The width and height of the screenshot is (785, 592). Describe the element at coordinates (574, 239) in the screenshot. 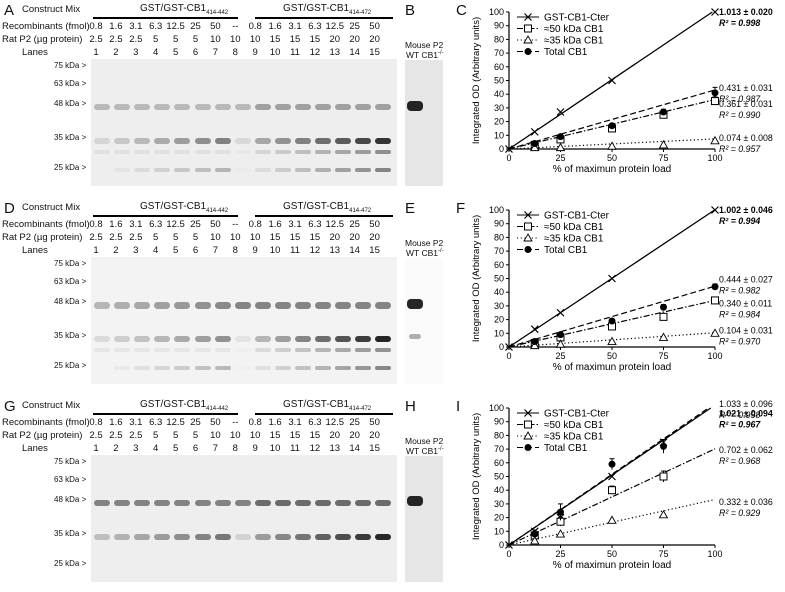

I see `legend-label: ≈35 kDa CB1` at that location.